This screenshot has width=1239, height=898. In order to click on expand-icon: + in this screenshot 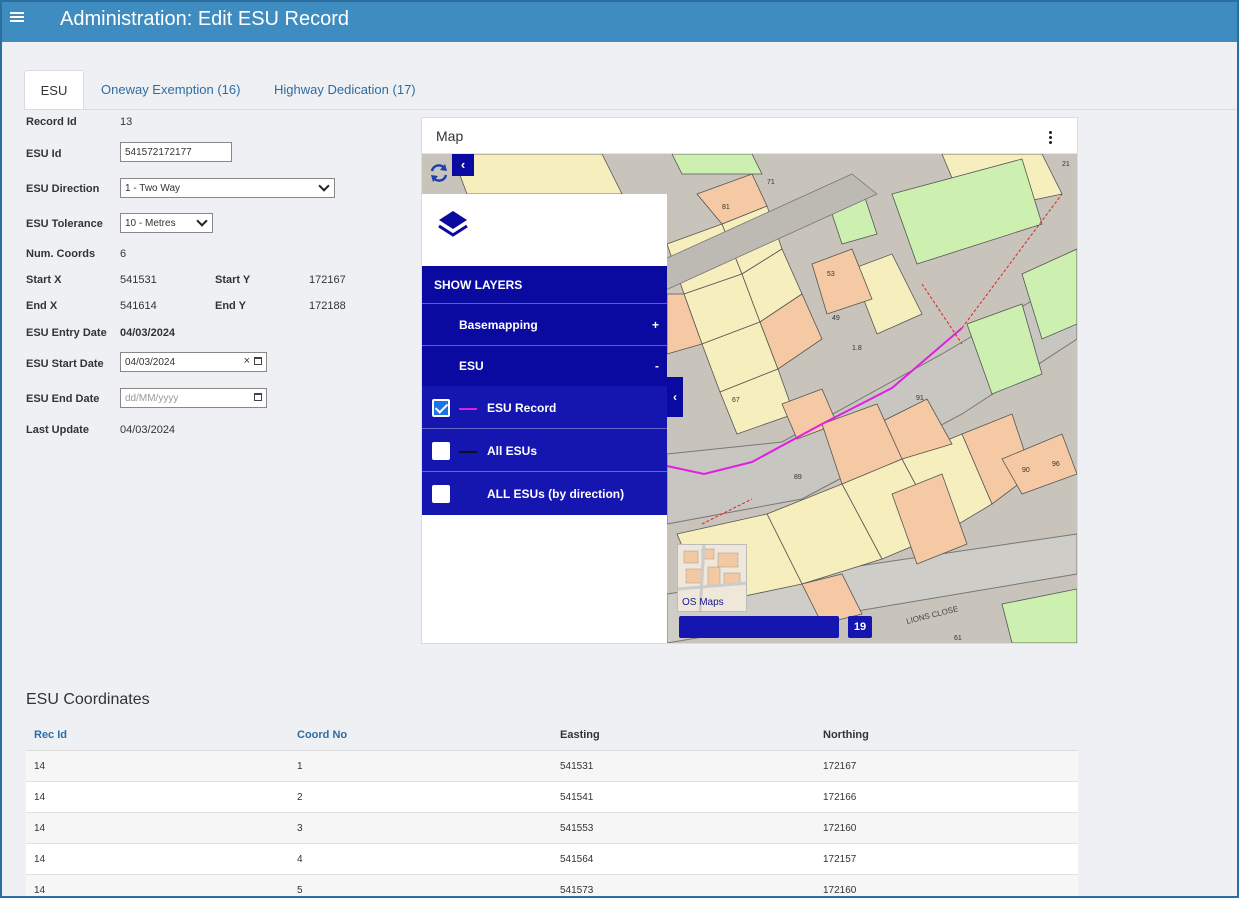, I will do `click(655, 325)`.